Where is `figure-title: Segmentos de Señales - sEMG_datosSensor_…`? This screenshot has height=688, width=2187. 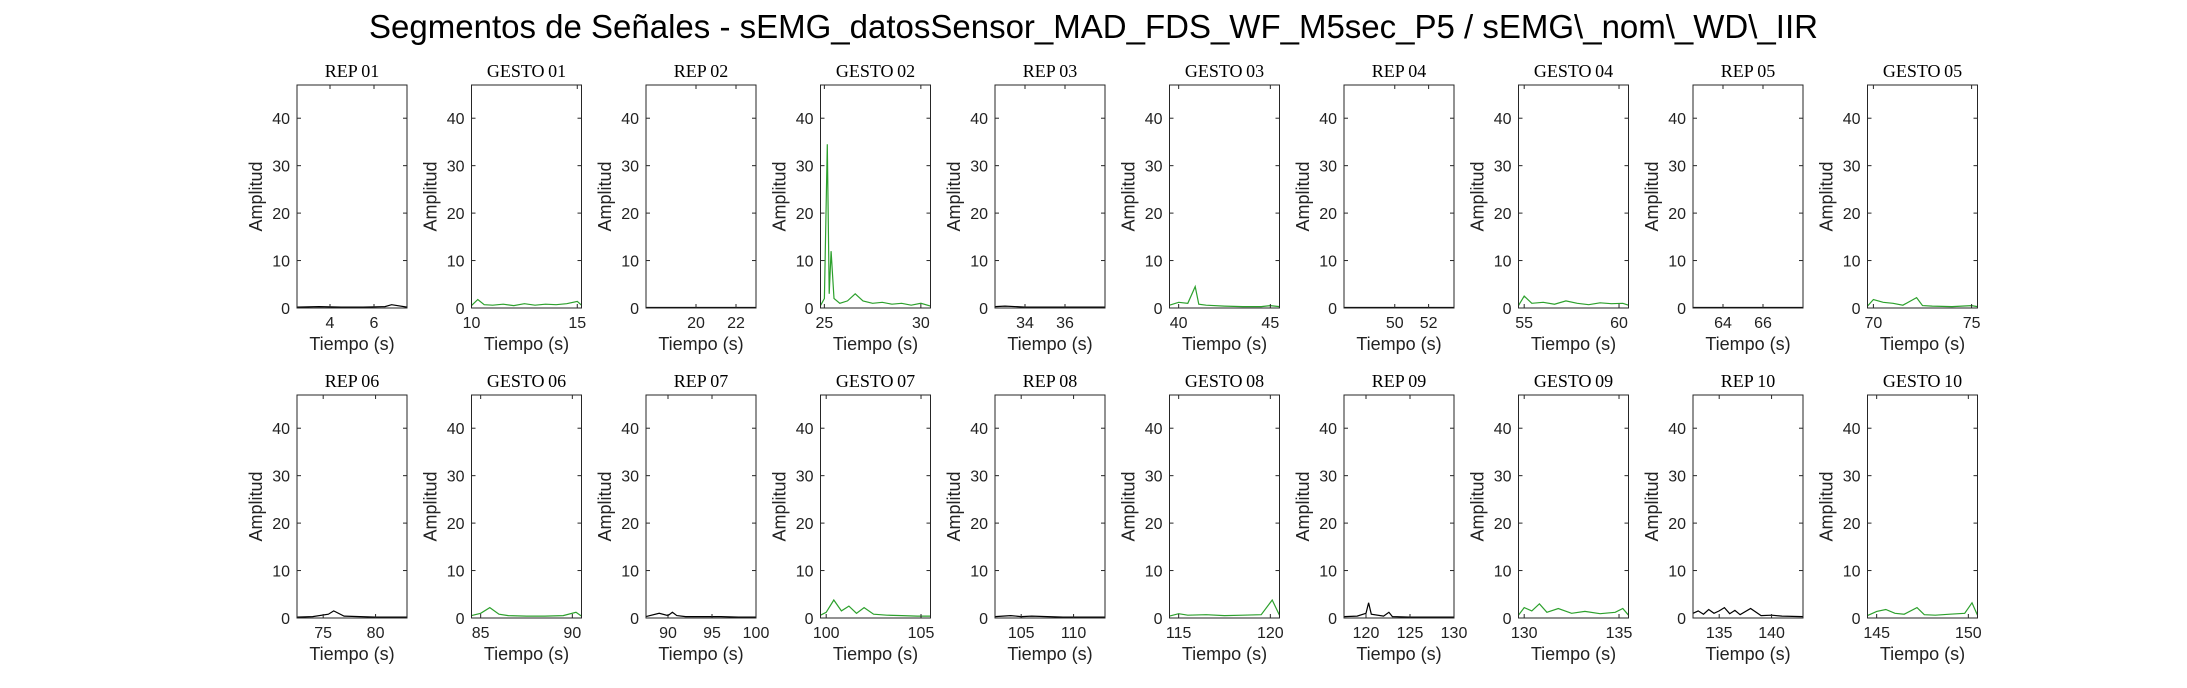 figure-title: Segmentos de Señales - sEMG_datosSensor_… is located at coordinates (1093, 26).